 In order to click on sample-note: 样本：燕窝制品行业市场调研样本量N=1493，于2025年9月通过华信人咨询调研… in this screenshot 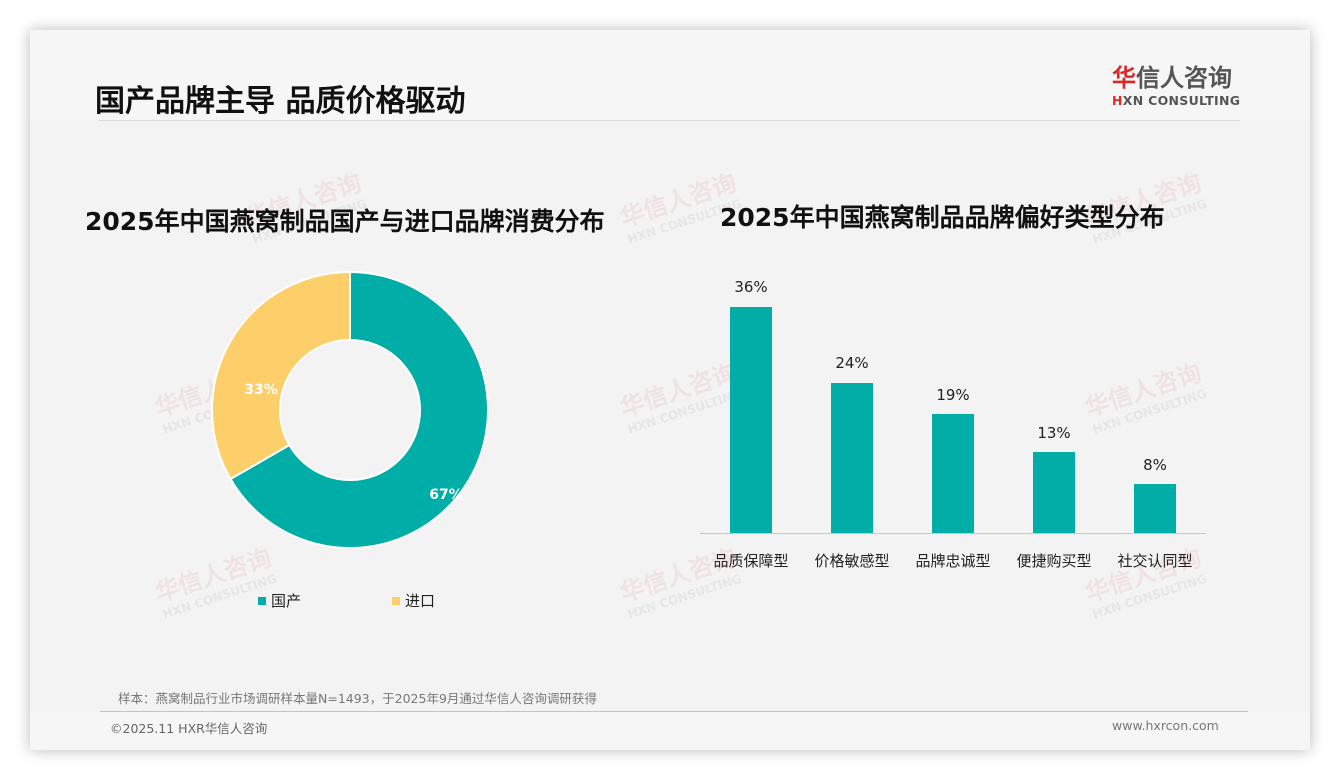, I will do `click(357, 698)`.